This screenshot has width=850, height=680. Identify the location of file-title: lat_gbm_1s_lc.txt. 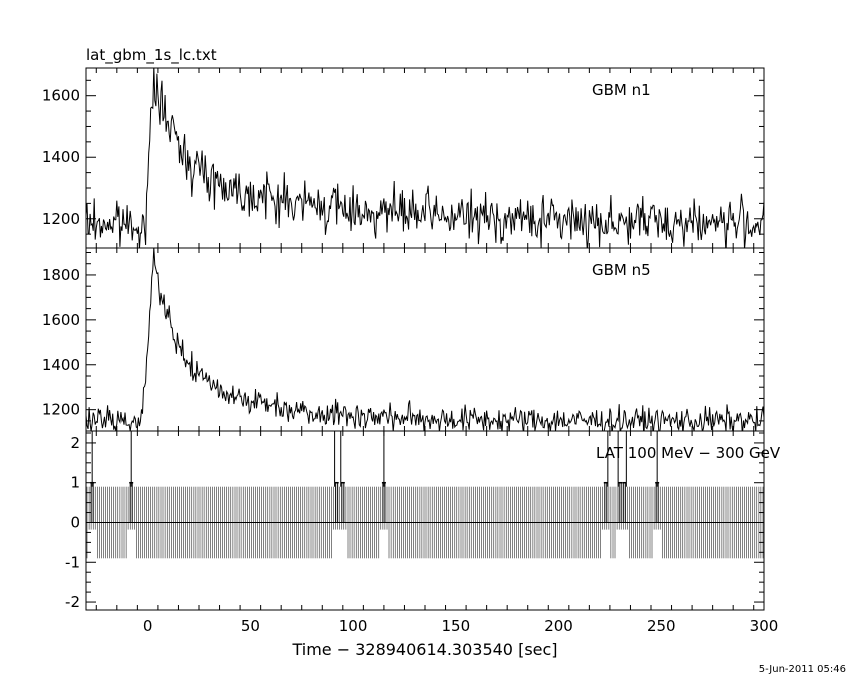
(151, 55).